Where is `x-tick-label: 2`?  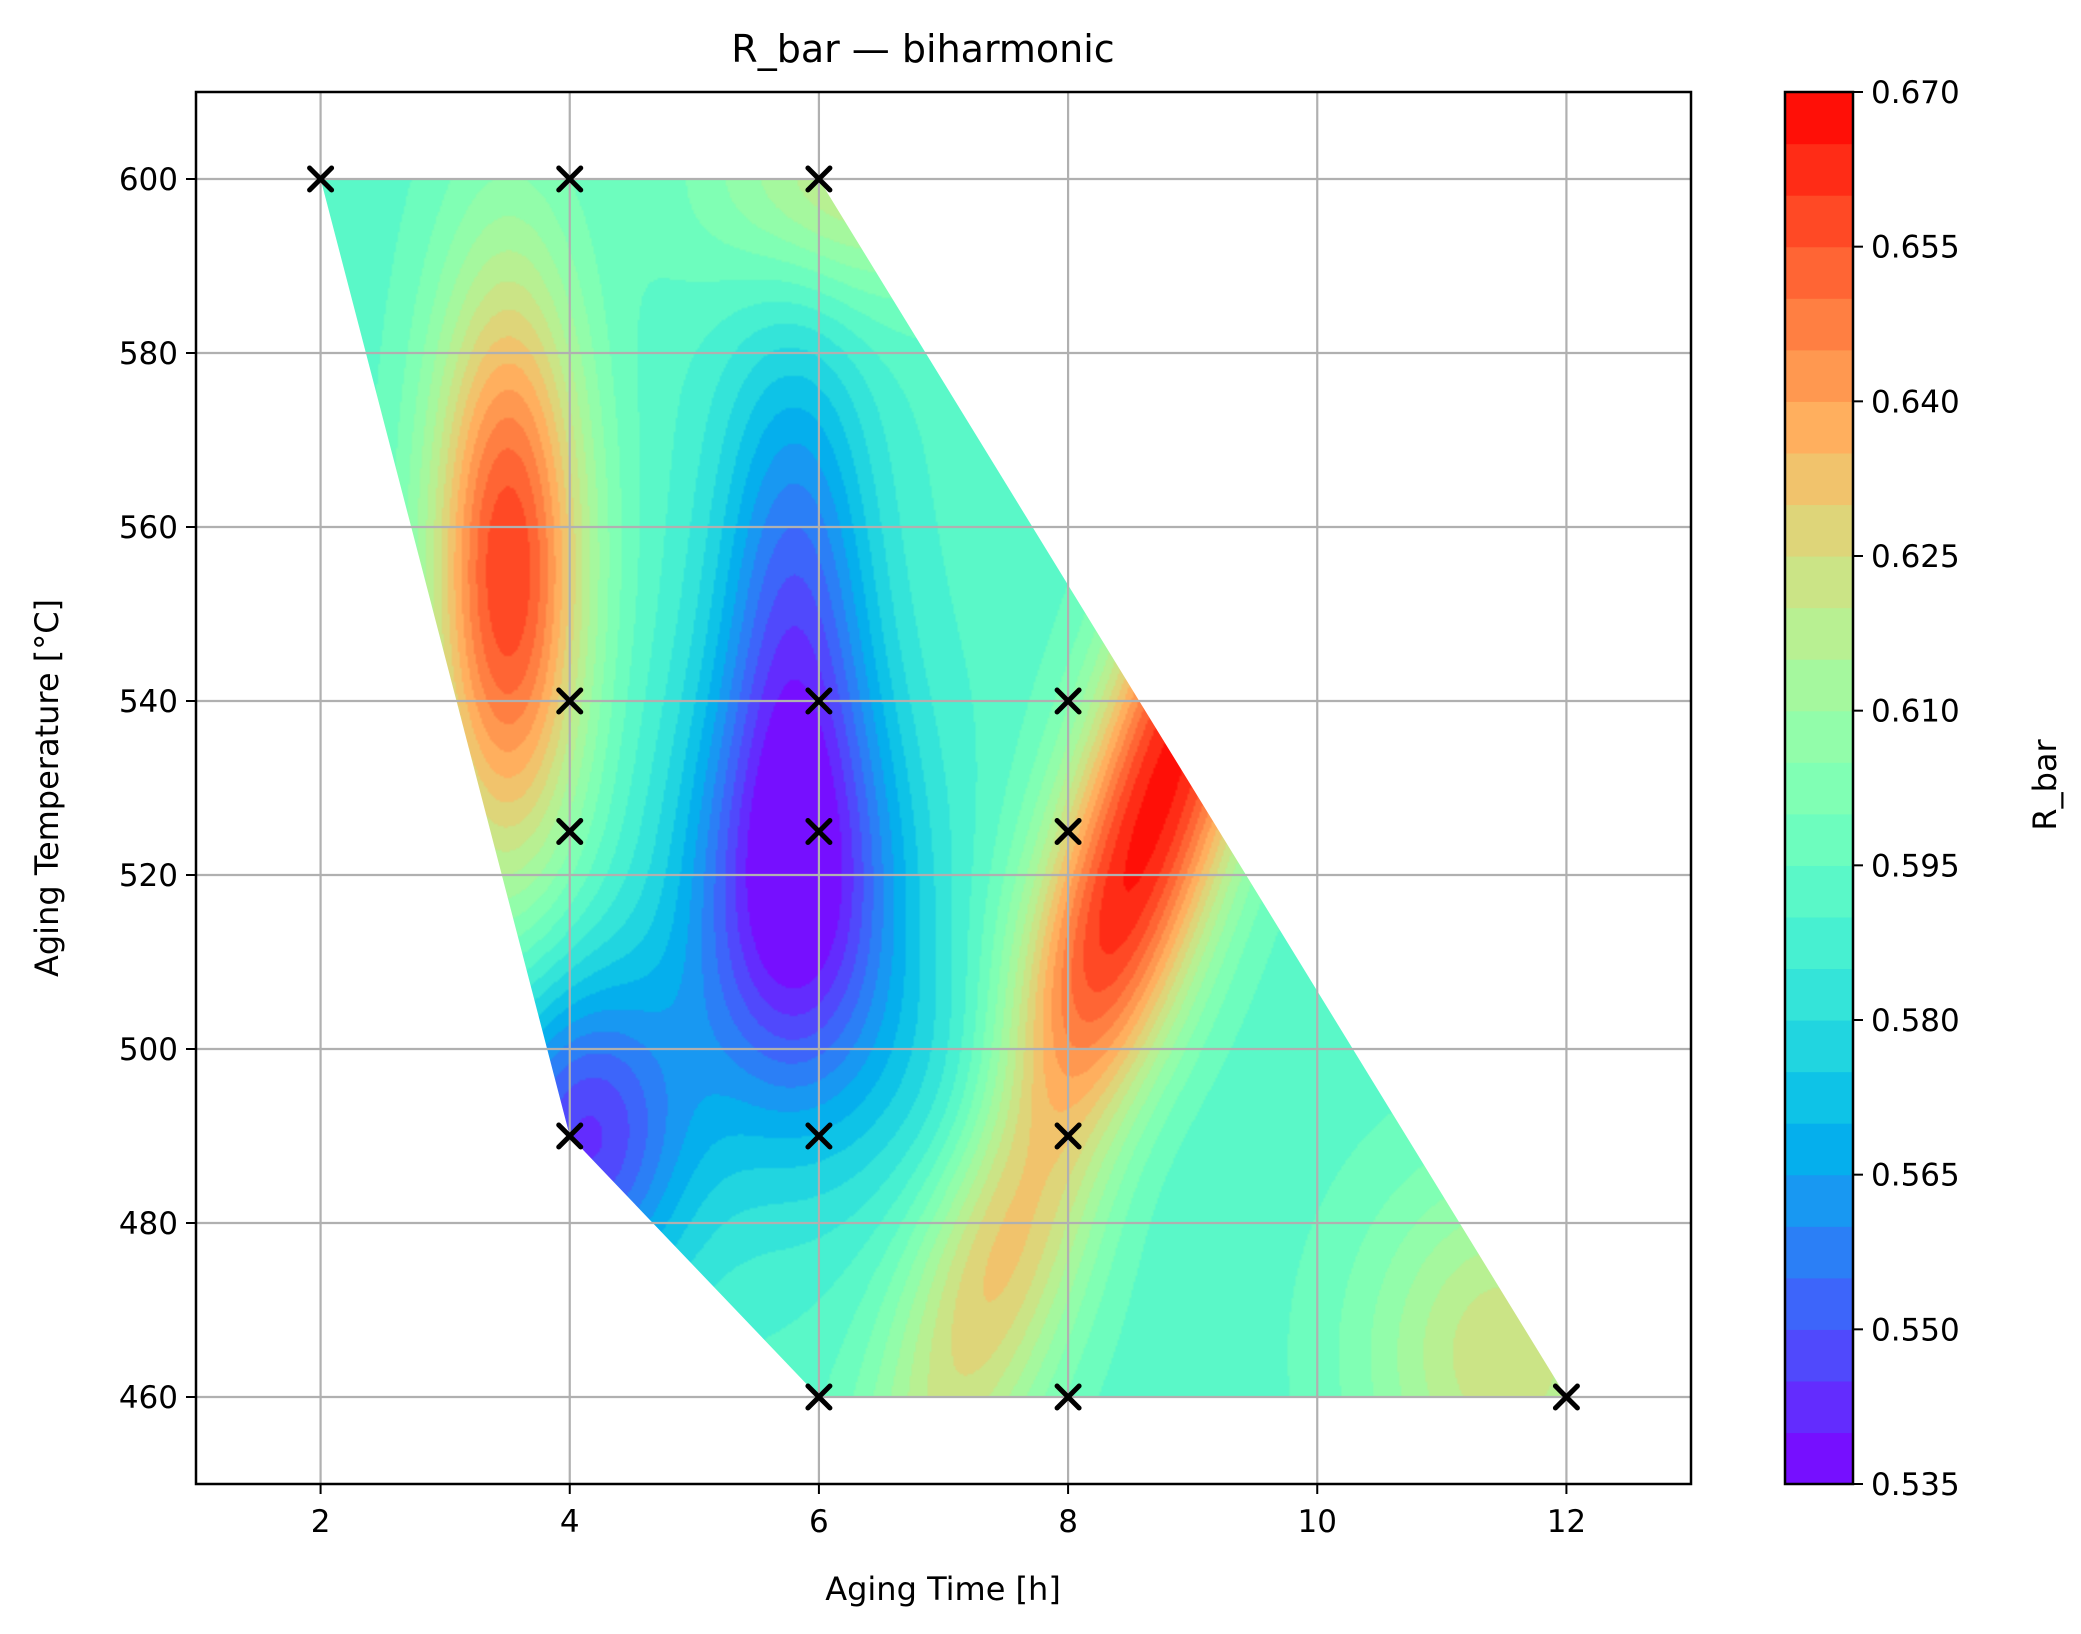 x-tick-label: 2 is located at coordinates (321, 1522).